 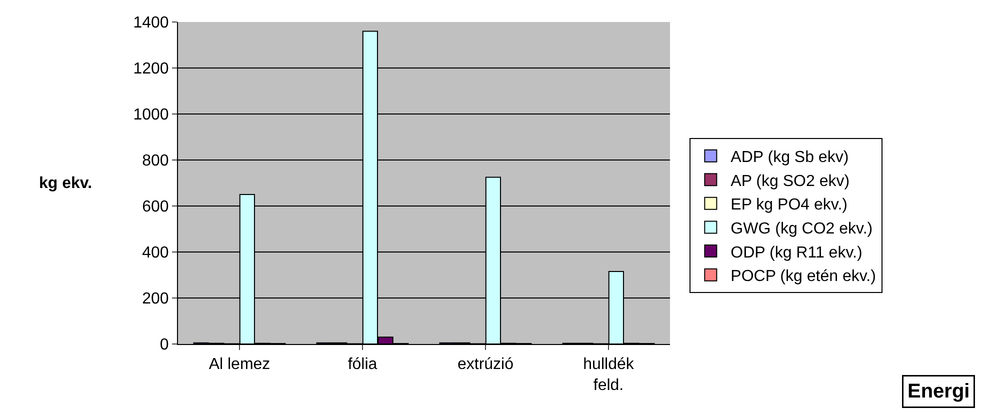 What do you see at coordinates (801, 229) in the screenshot?
I see `legend-label: GWG (kg CO2 ekv.)` at bounding box center [801, 229].